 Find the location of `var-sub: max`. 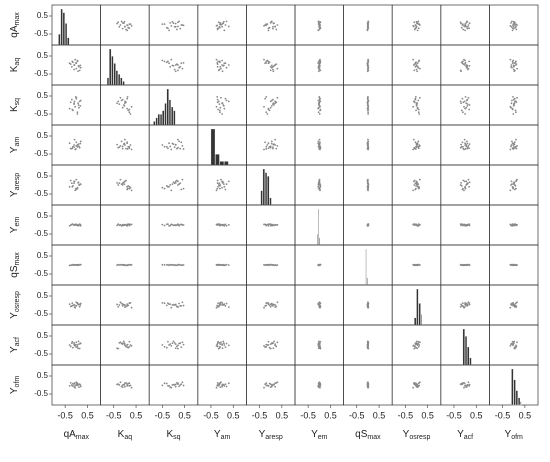

var-sub: max is located at coordinates (17, 19).